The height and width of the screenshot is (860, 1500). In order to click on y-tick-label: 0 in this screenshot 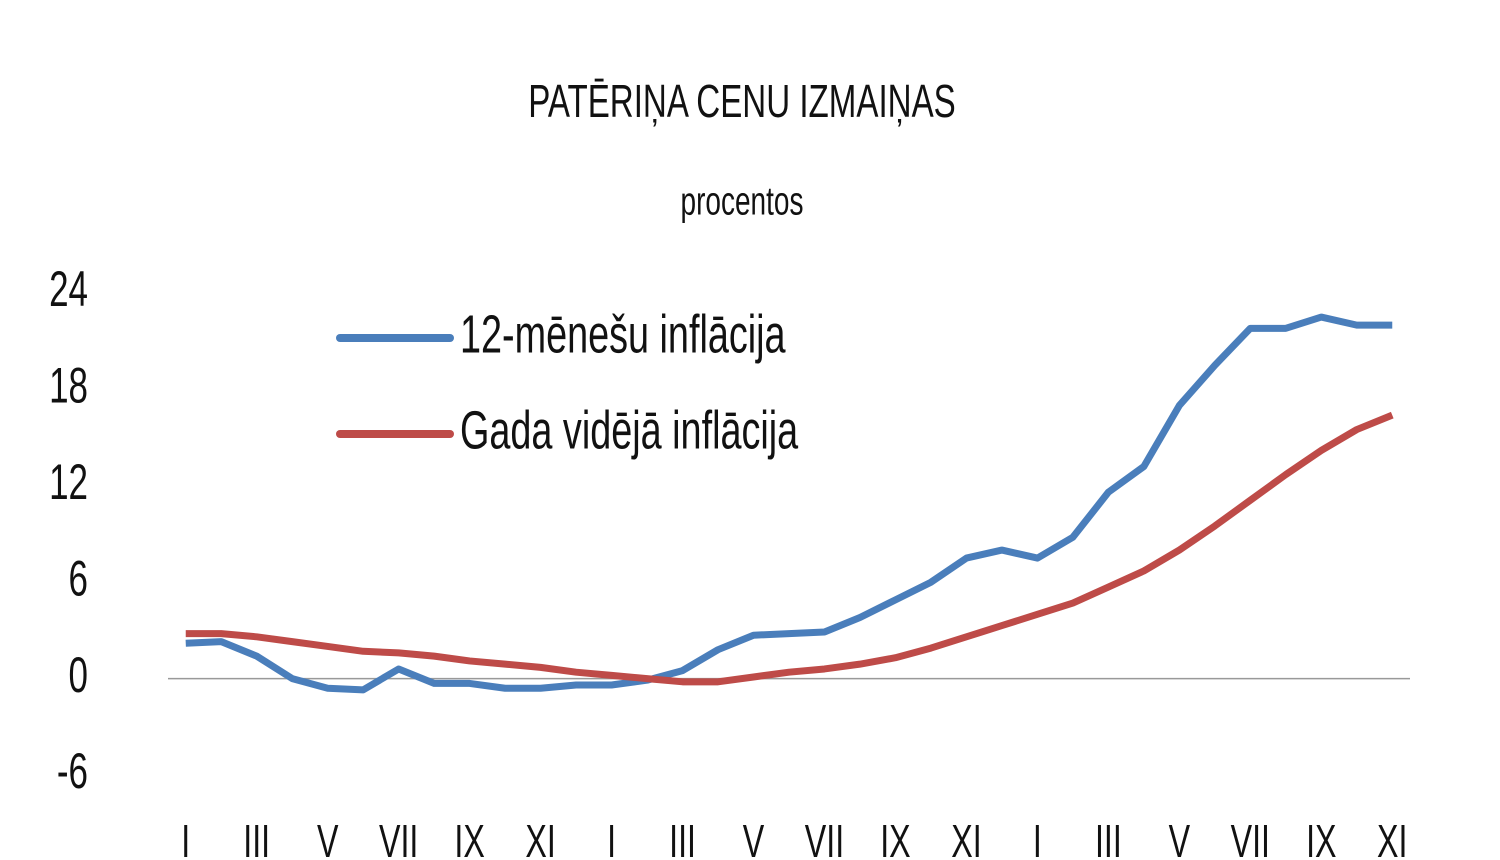, I will do `click(78, 676)`.